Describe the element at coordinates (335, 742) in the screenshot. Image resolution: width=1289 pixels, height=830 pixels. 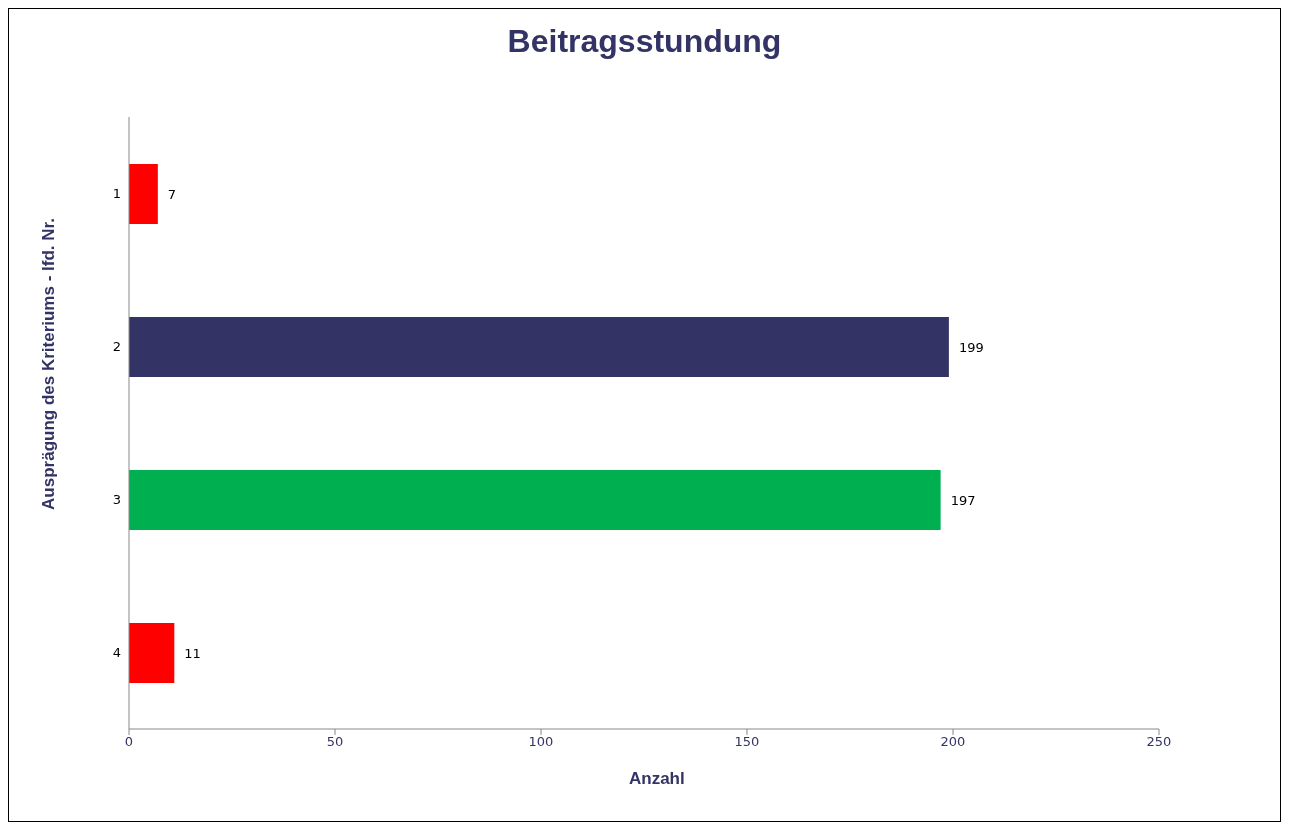
I see `x-tick-label: 50` at that location.